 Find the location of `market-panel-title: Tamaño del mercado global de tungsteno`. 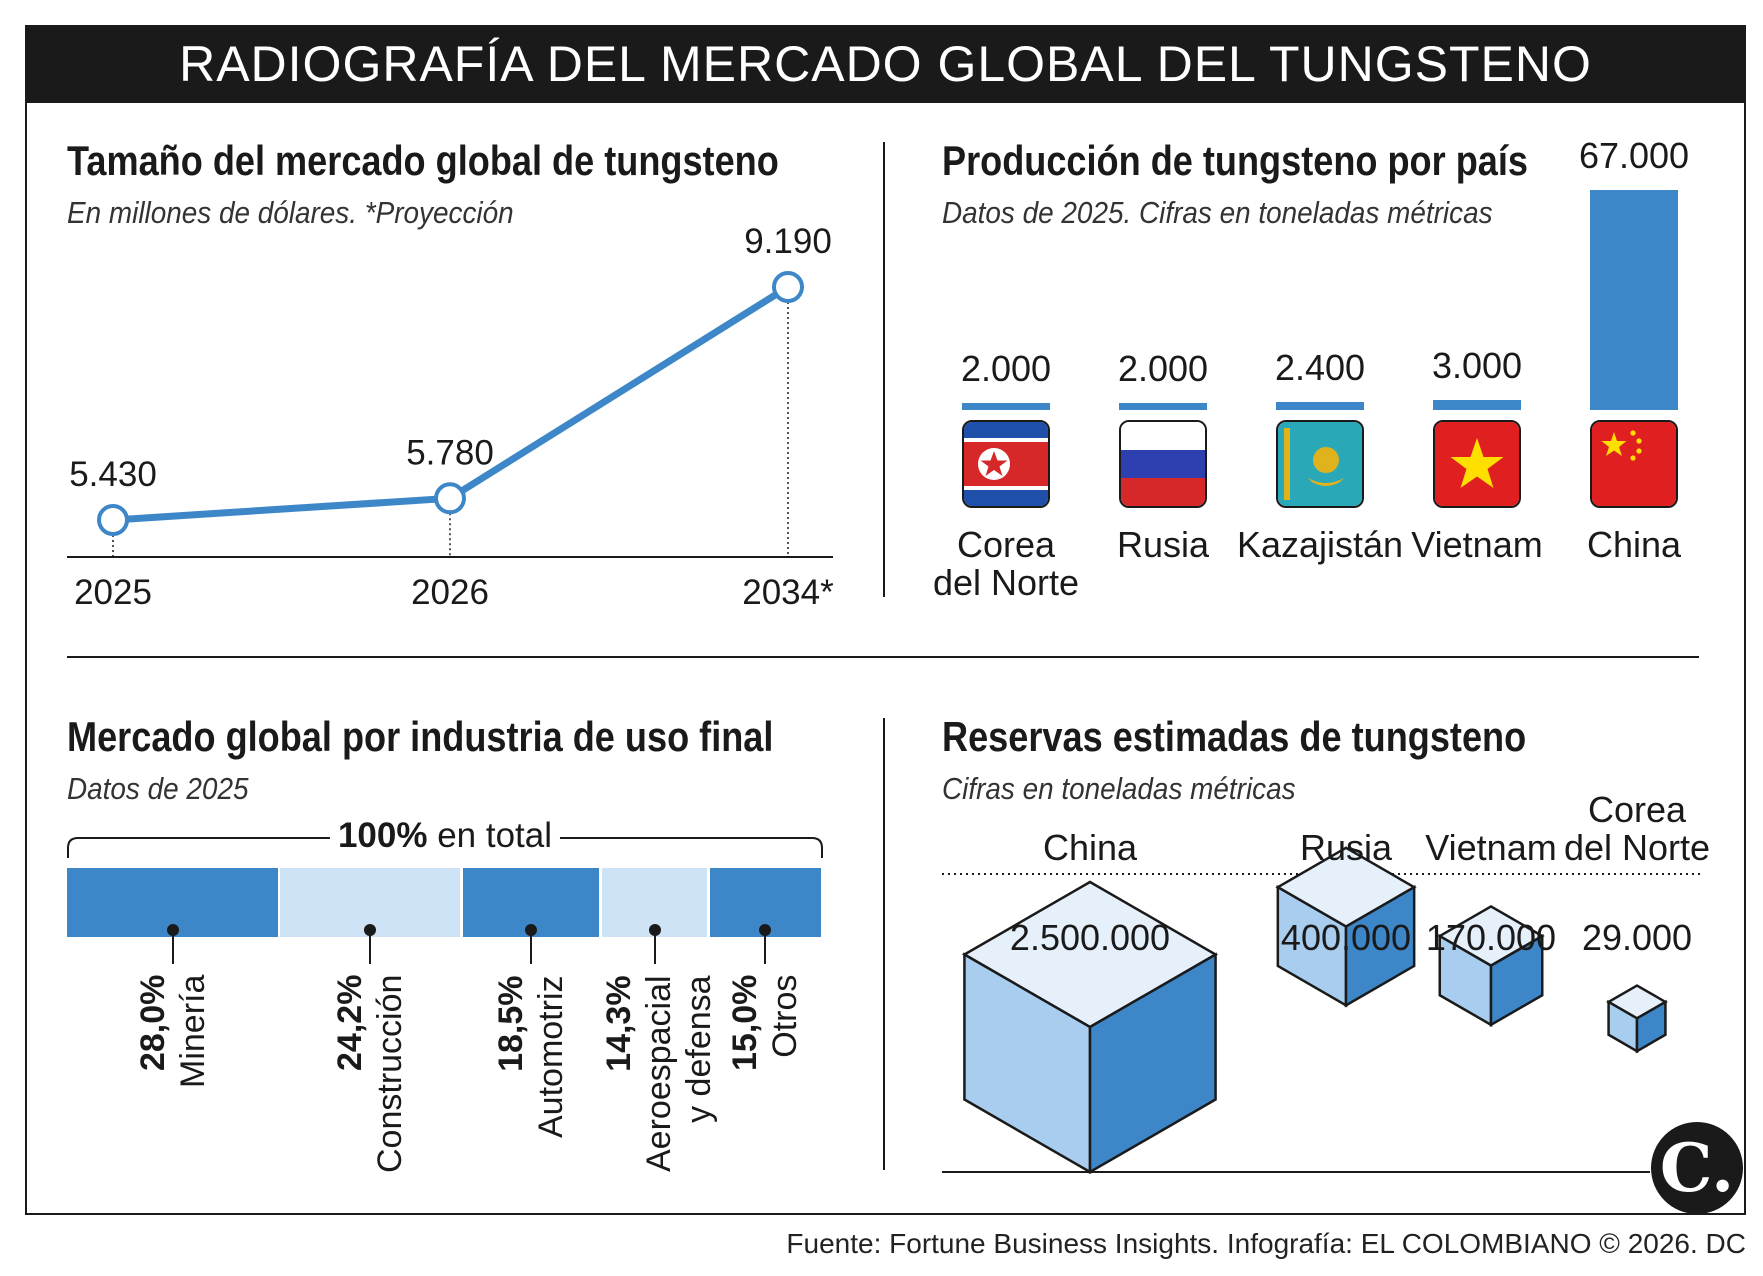

market-panel-title: Tamaño del mercado global de tungsteno is located at coordinates (423, 160).